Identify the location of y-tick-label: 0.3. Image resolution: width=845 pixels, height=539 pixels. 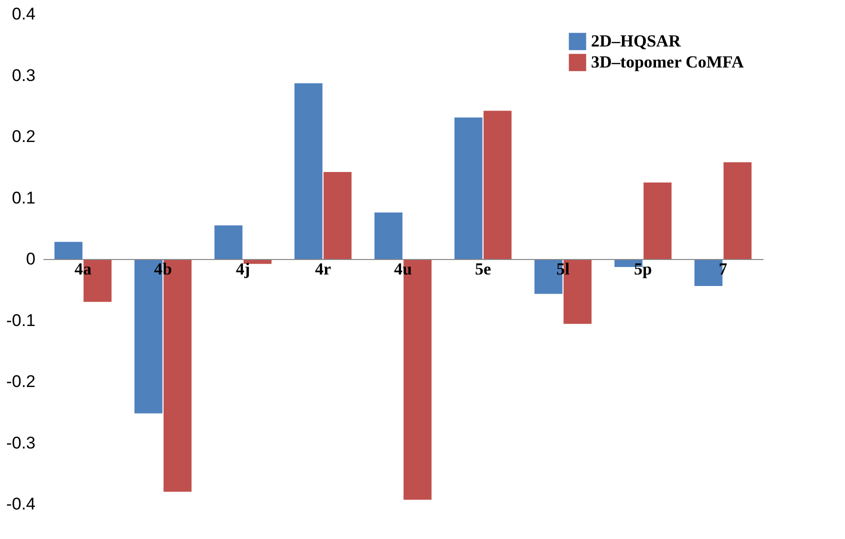
(24, 75).